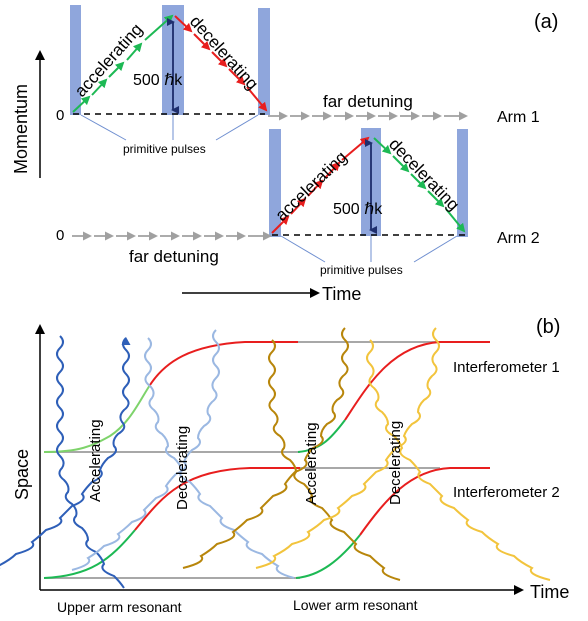 This screenshot has height=621, width=588. I want to click on arm2-zero: 0, so click(60, 235).